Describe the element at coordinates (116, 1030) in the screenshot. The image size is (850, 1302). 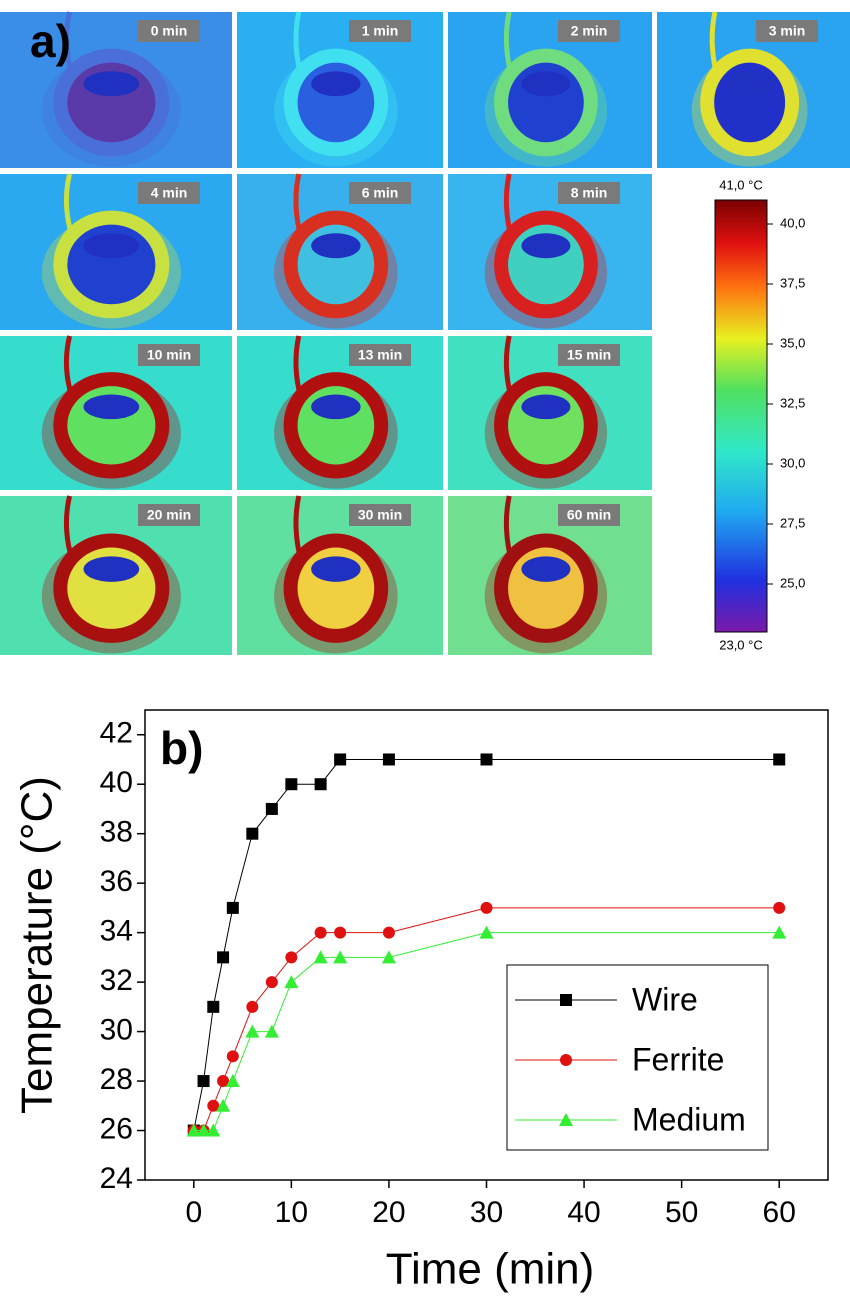
I see `y-tick-label: 30` at that location.